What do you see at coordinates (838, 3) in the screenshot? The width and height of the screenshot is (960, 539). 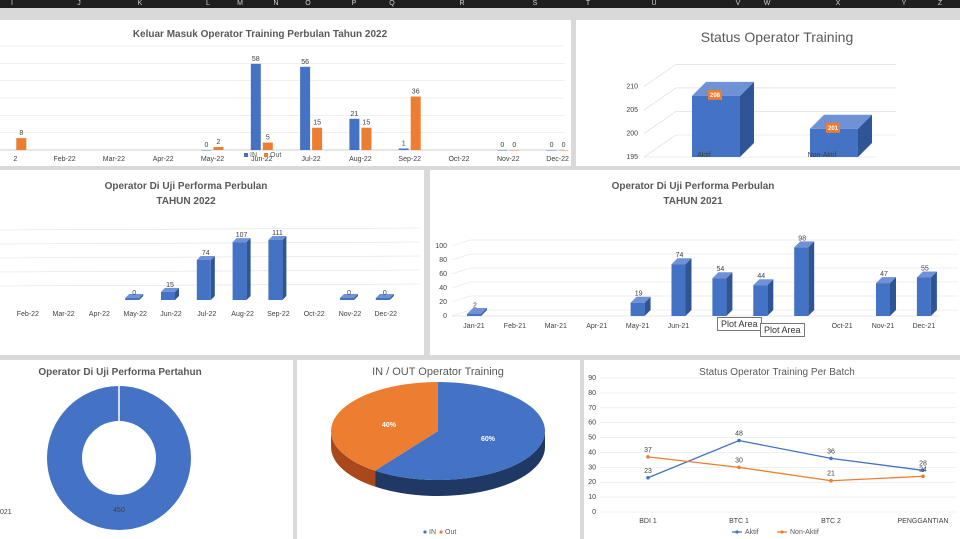 I see `column-header-x: X` at bounding box center [838, 3].